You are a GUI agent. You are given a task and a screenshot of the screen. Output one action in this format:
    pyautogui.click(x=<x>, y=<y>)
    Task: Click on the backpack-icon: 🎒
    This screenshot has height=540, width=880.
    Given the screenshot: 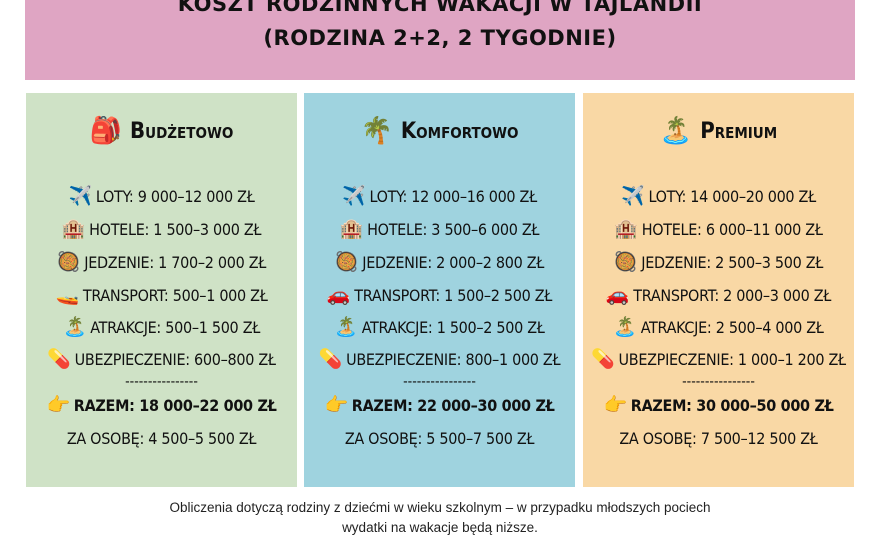 What is the action you would take?
    pyautogui.click(x=106, y=131)
    